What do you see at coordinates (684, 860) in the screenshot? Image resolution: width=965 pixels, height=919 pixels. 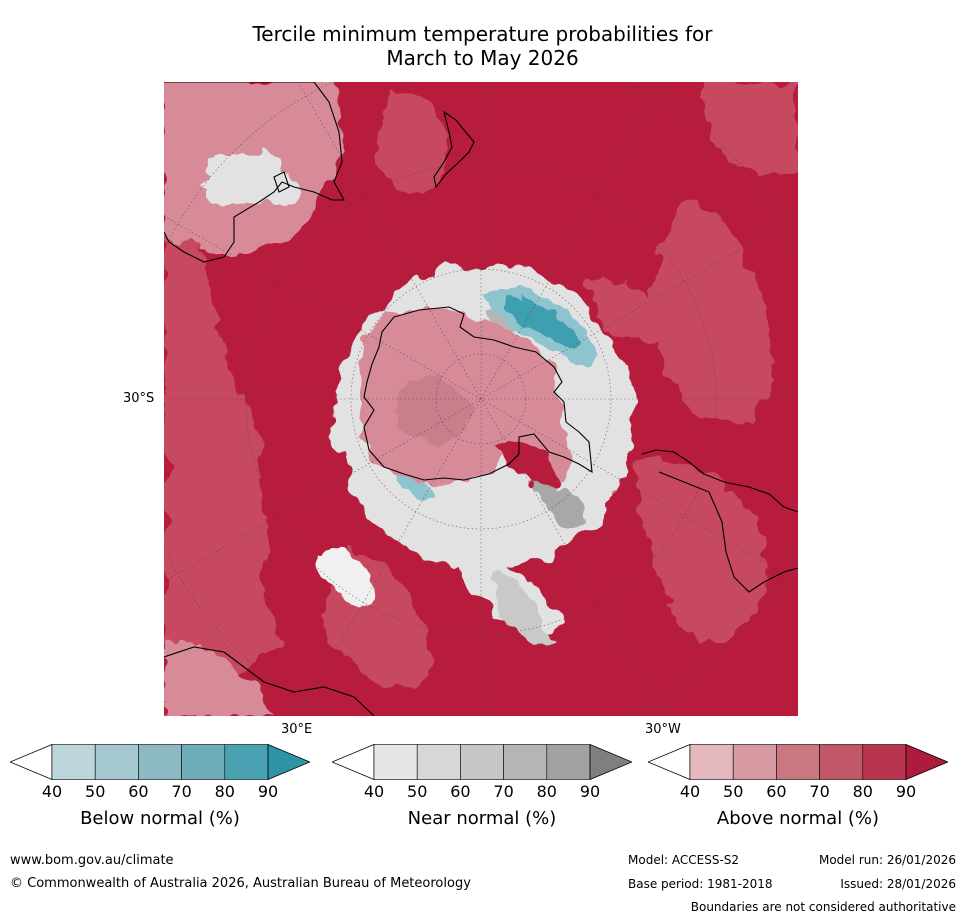 I see `footer-model: Model: ACCESS-S2` at bounding box center [684, 860].